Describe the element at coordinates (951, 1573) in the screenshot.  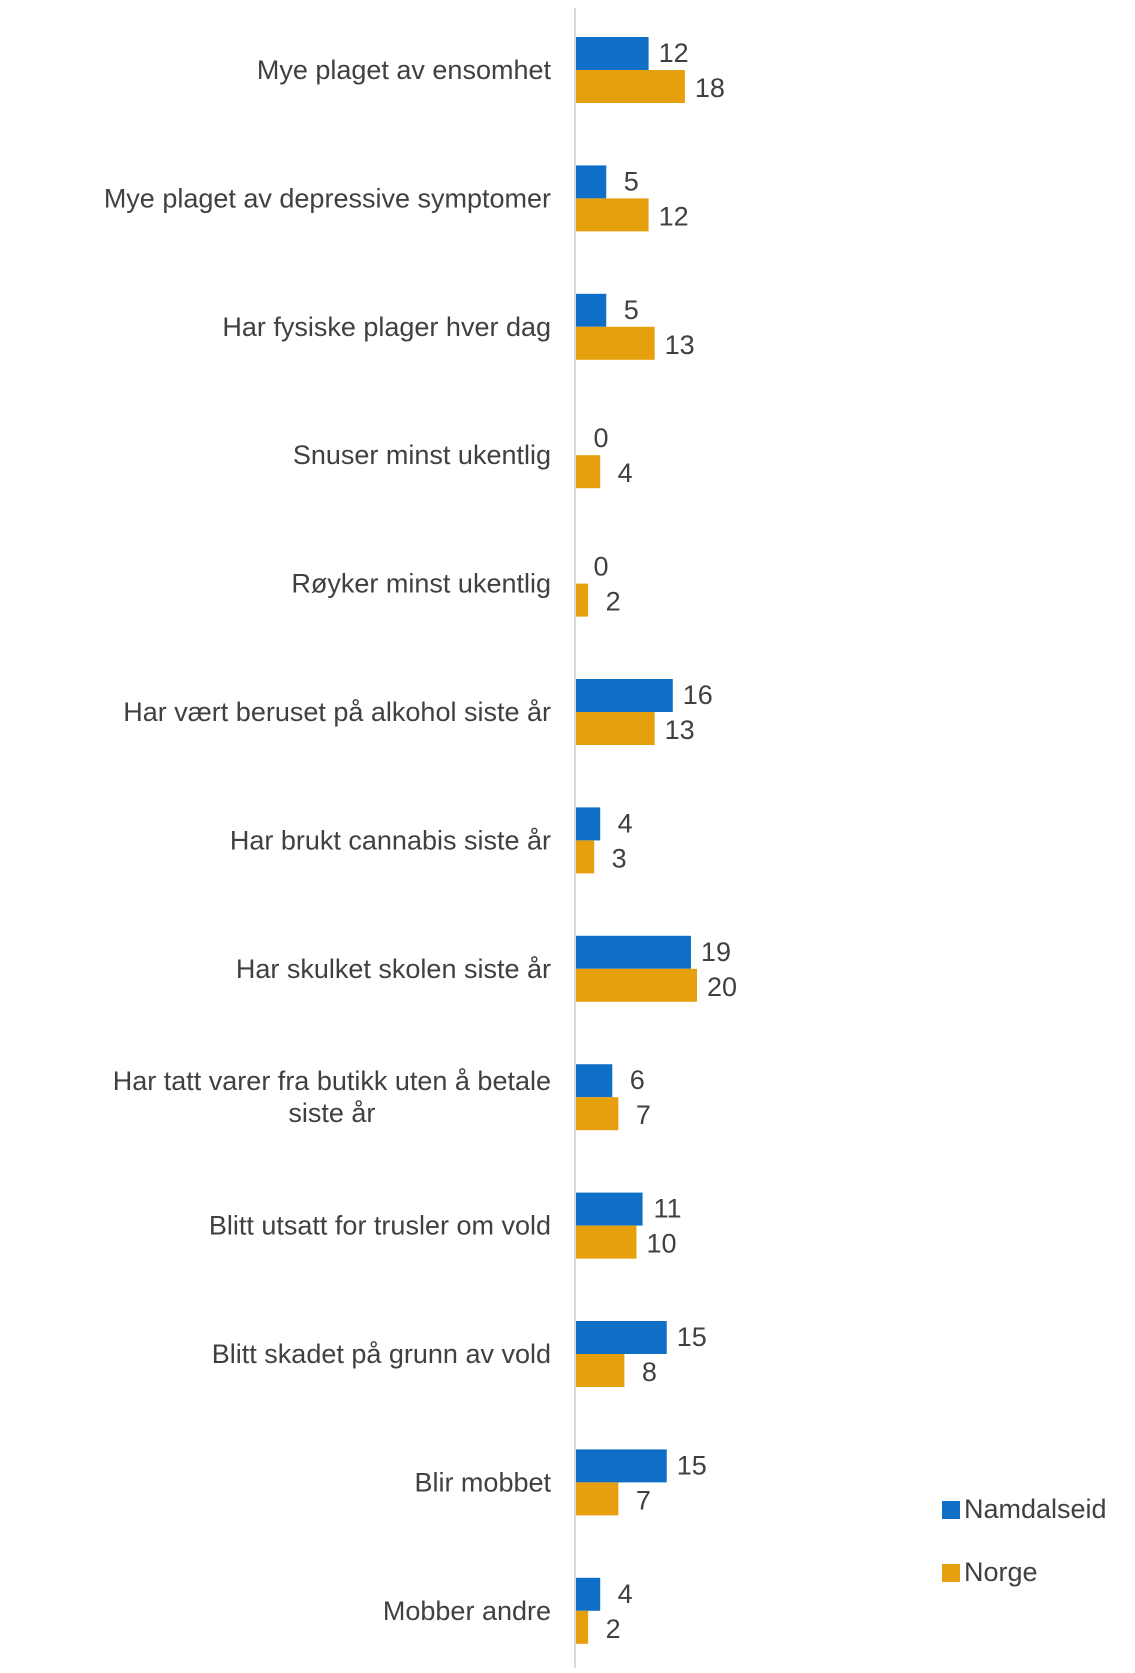
I see `legend-swatch-norge` at that location.